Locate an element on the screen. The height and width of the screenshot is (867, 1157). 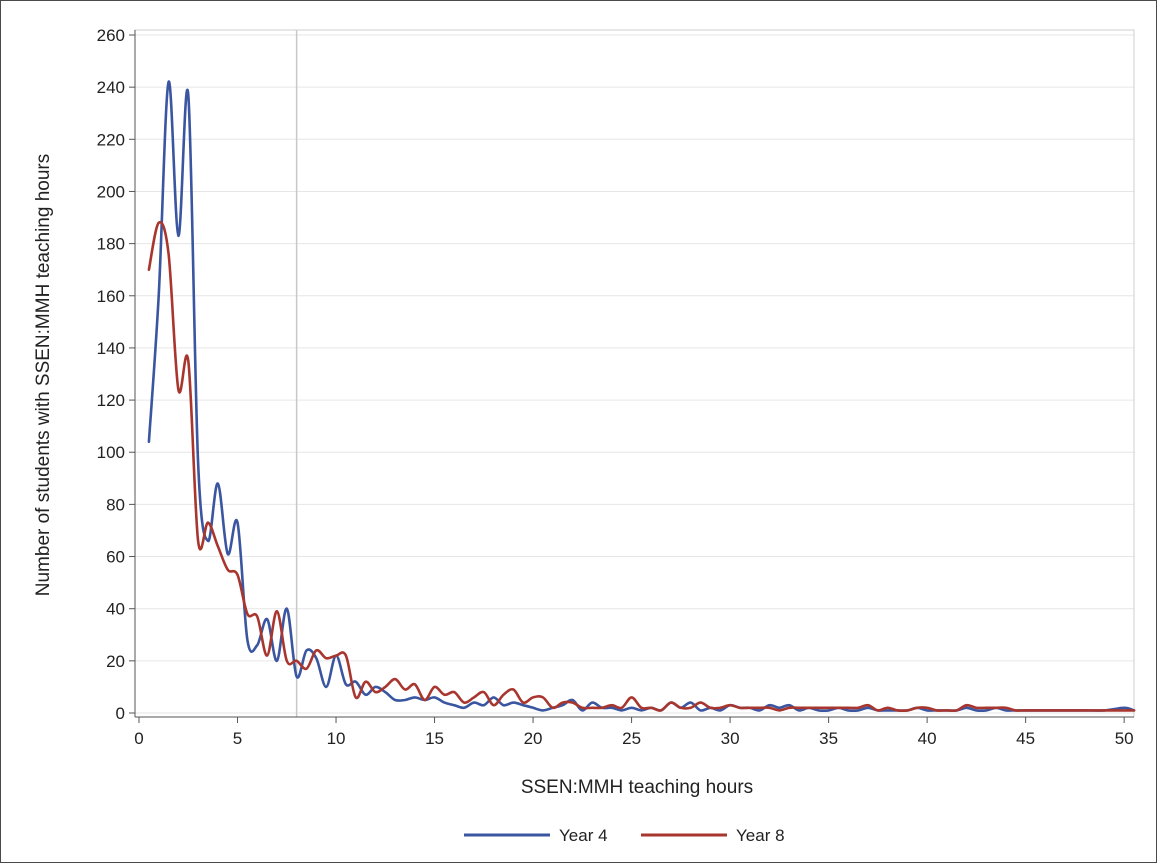
x-axis-title: SSEN:MMH teaching hours is located at coordinates (637, 787).